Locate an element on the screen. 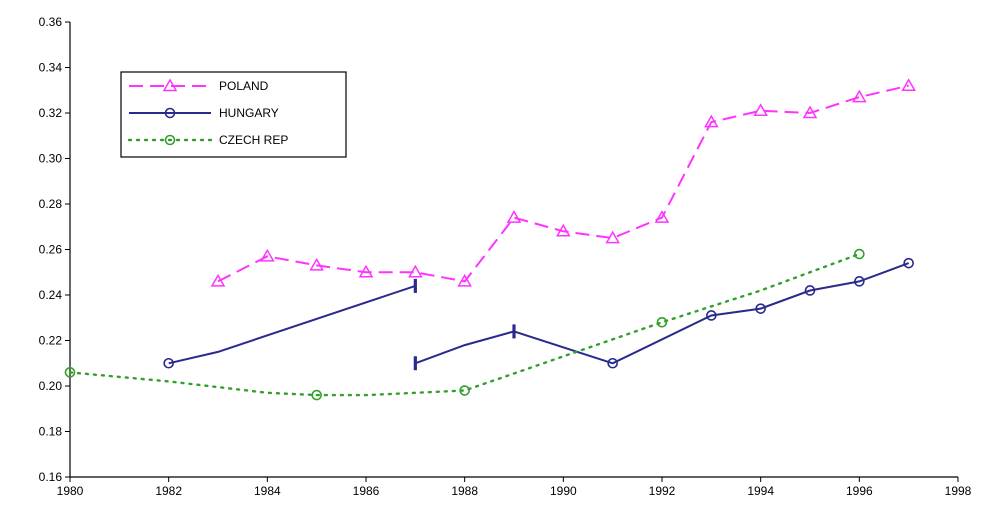 This screenshot has height=505, width=988. y-tick-label: 0.18 is located at coordinates (51, 432).